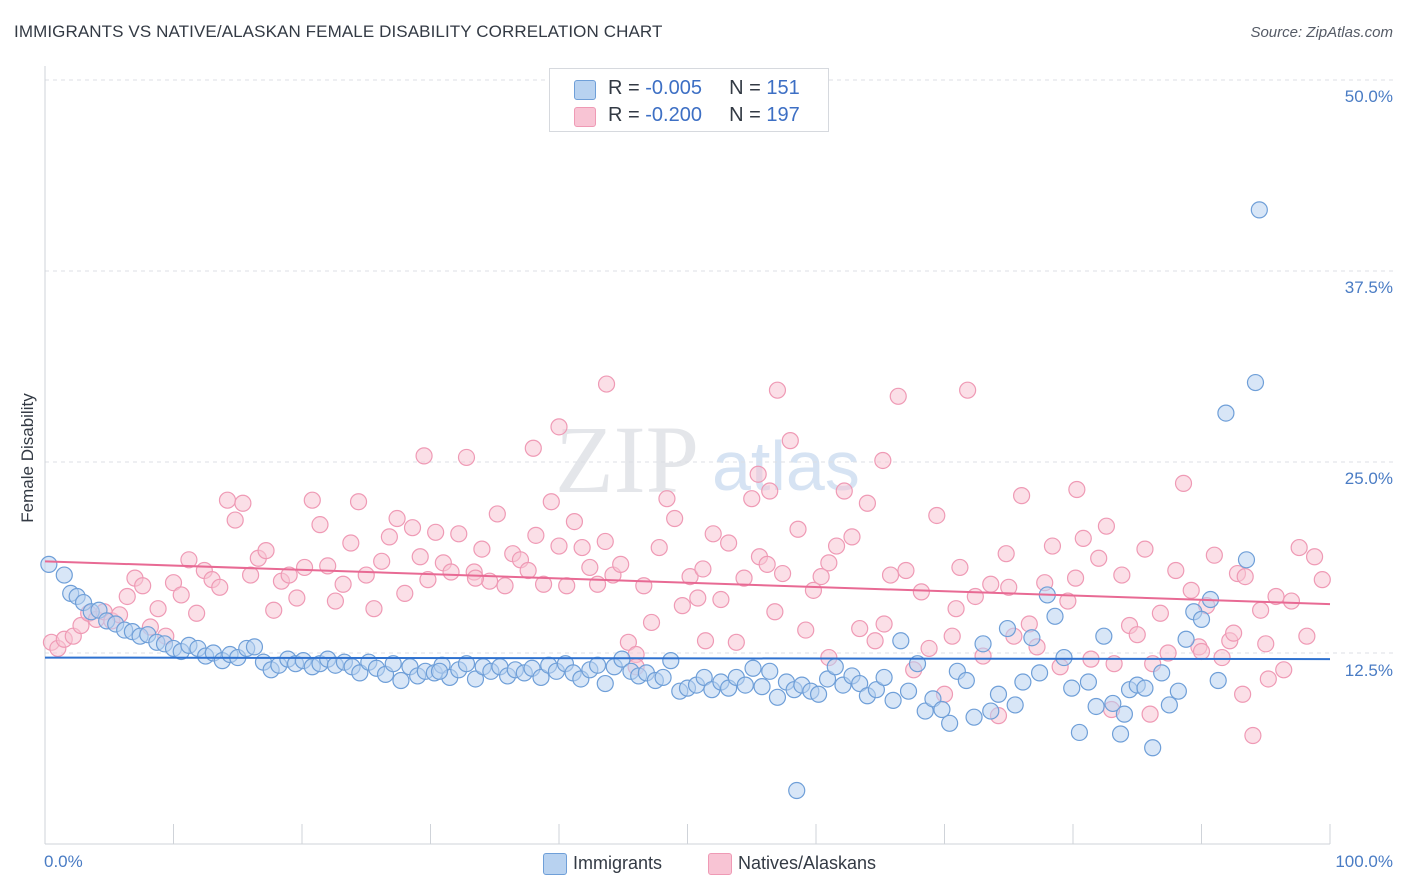 This screenshot has width=1406, height=892. What do you see at coordinates (585, 117) in the screenshot?
I see `legend-swatch-natives` at bounding box center [585, 117].